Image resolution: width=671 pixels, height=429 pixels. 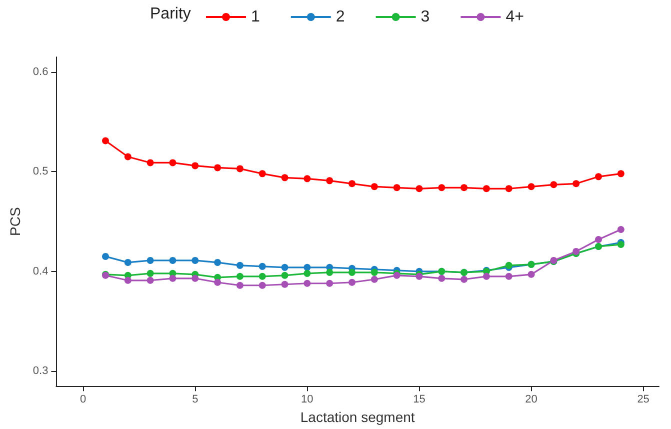 I want to click on y-tick-label: 0.6, so click(x=40, y=72).